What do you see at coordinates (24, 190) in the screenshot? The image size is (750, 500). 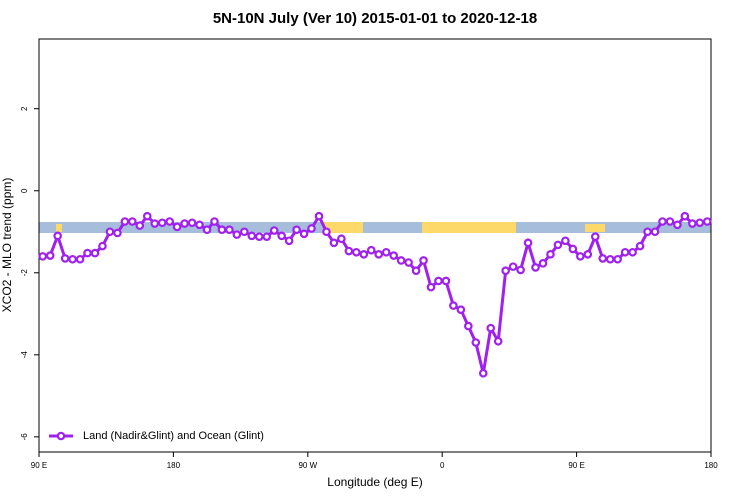 I see `y-tick-label: 0` at bounding box center [24, 190].